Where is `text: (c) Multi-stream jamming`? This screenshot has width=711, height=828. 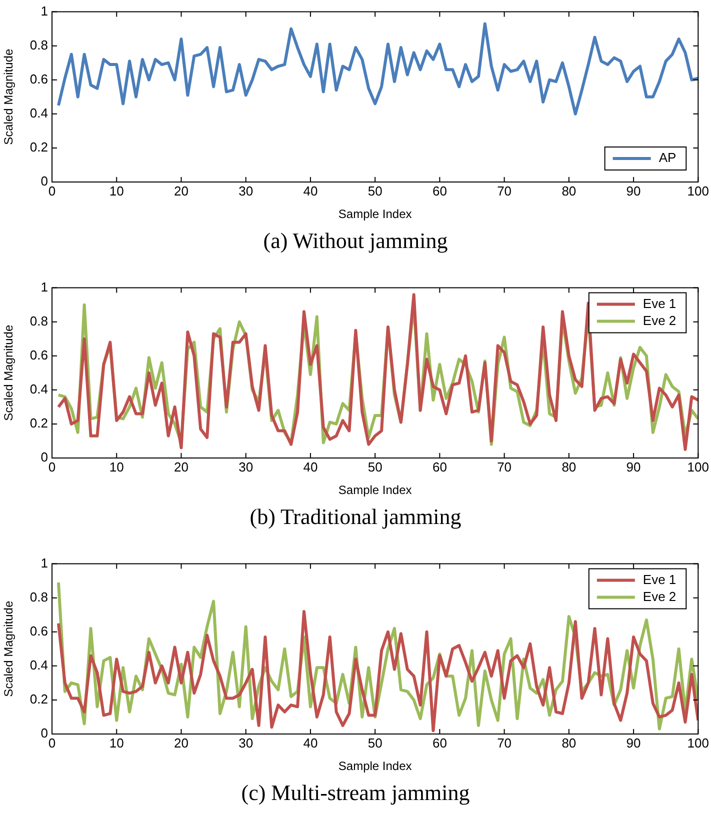 text: (c) Multi-stream jamming is located at coordinates (355, 793).